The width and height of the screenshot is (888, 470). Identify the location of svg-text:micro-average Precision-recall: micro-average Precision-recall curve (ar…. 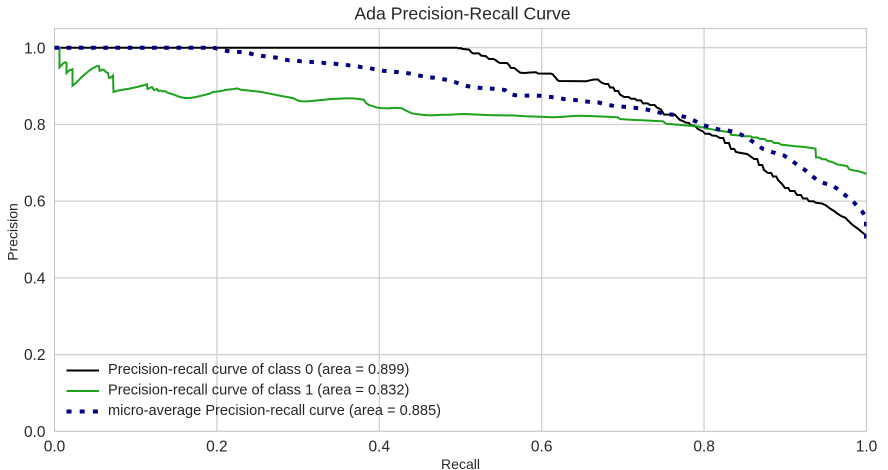
(274, 411).